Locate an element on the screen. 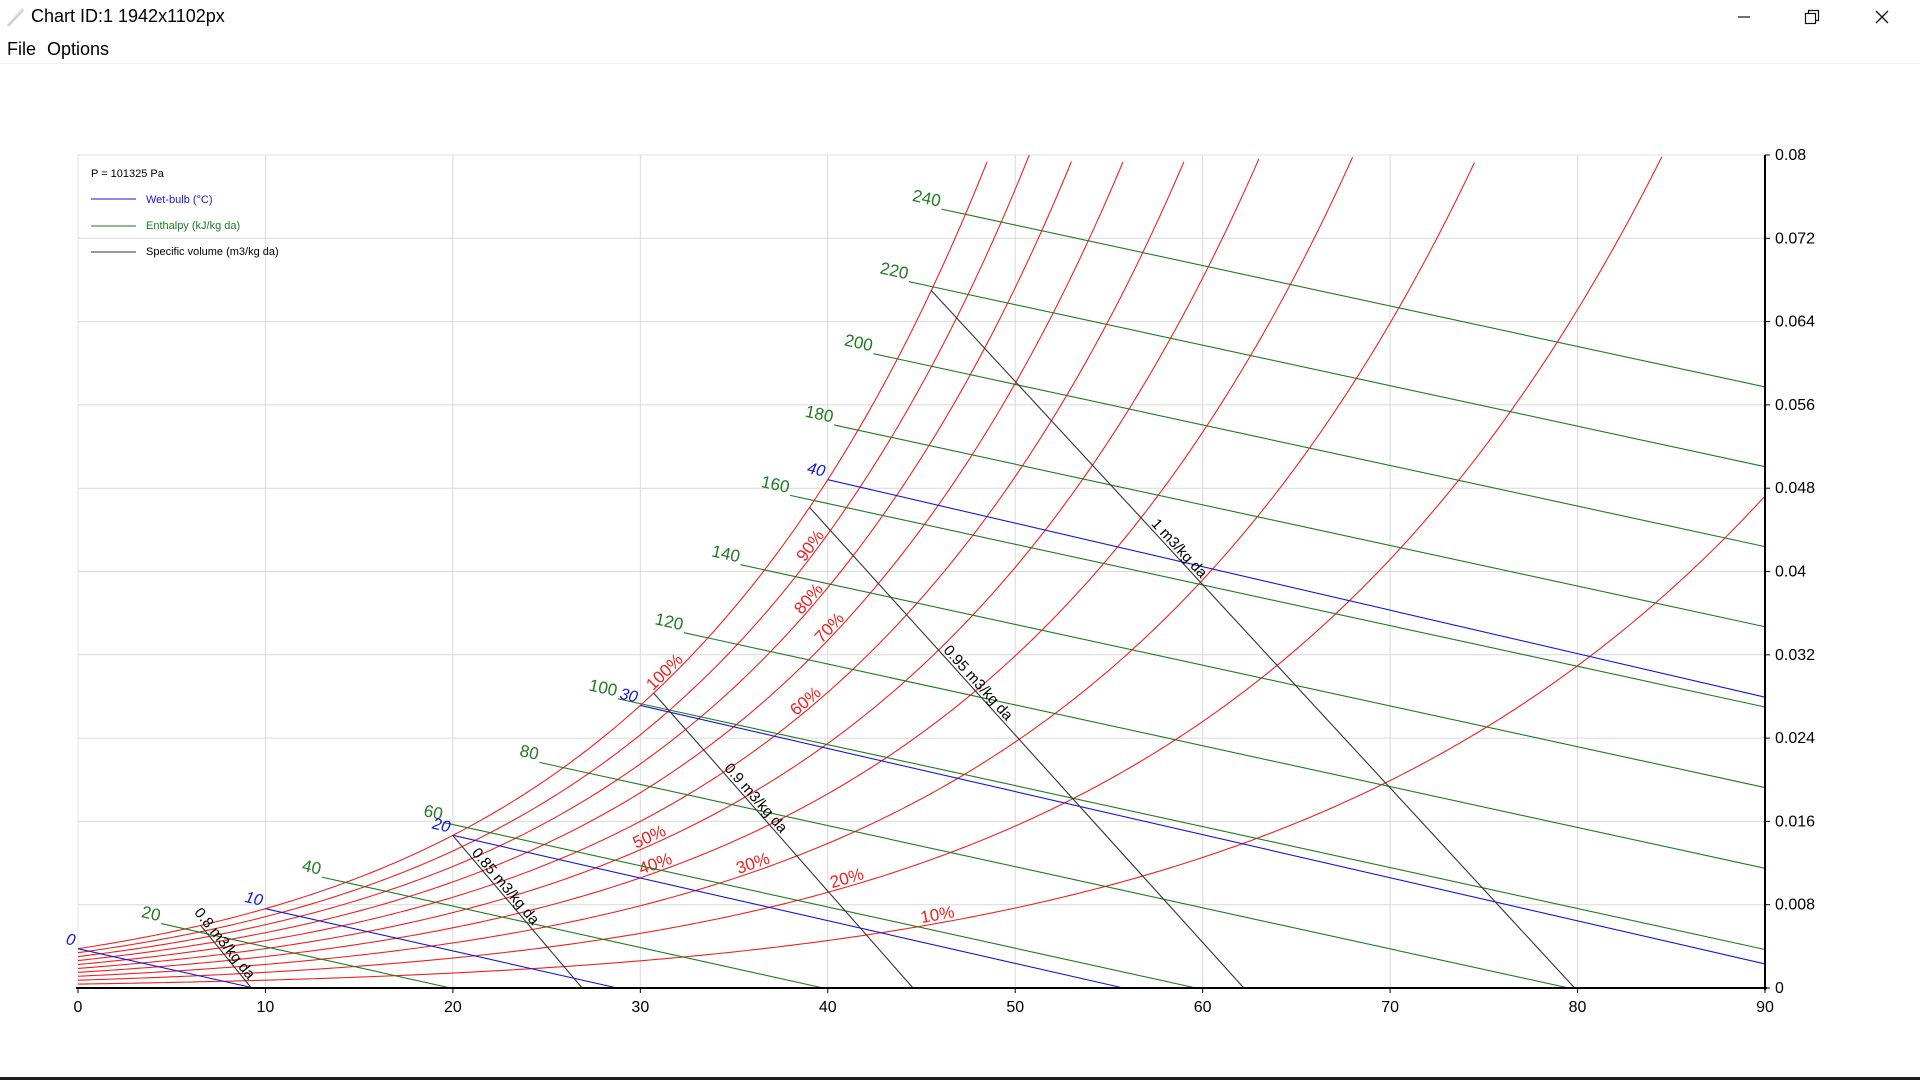 This screenshot has width=1920, height=1080. specific-volume-label-1: 1 m3/kg da is located at coordinates (1179, 548).